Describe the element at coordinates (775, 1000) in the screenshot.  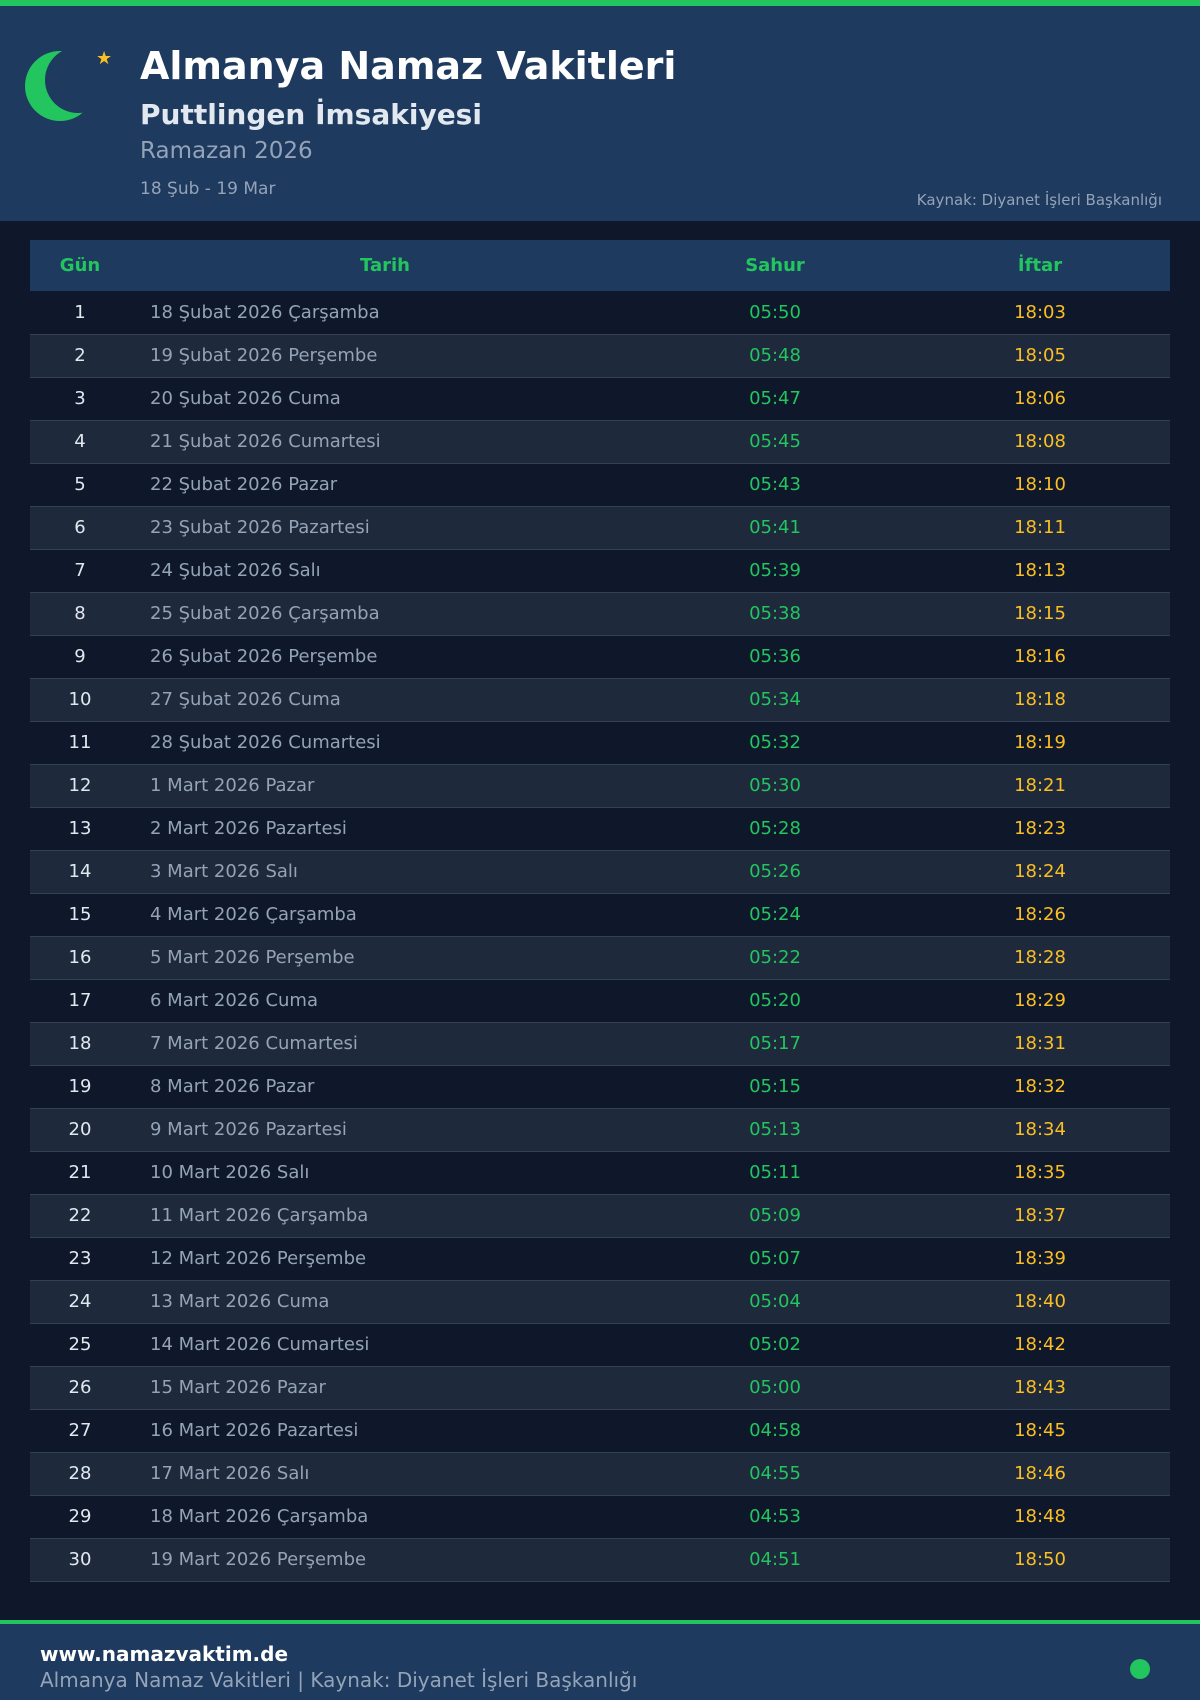
I see `sahur-cell: 05:20` at that location.